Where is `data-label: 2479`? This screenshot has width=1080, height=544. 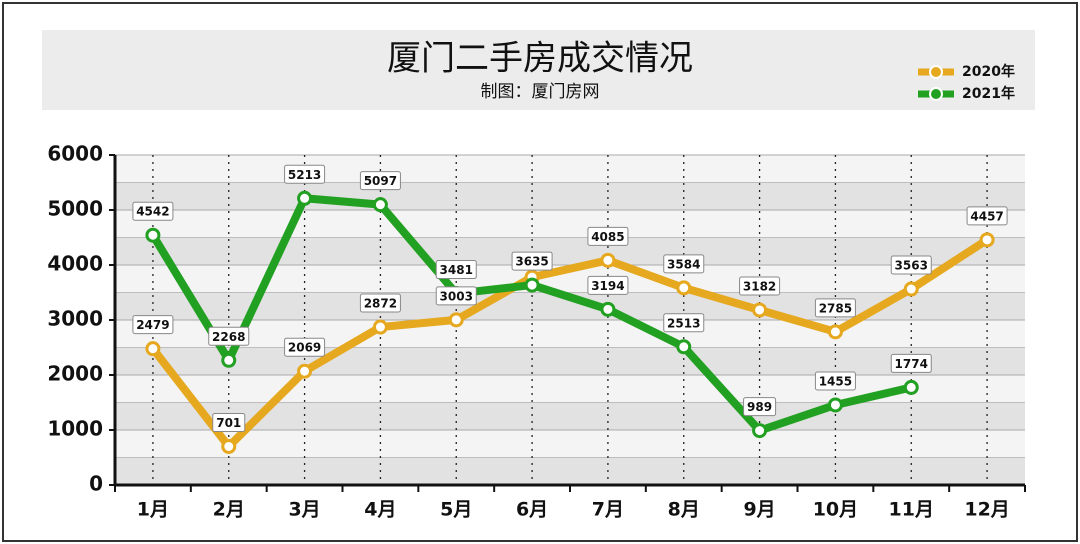 data-label: 2479 is located at coordinates (152, 325).